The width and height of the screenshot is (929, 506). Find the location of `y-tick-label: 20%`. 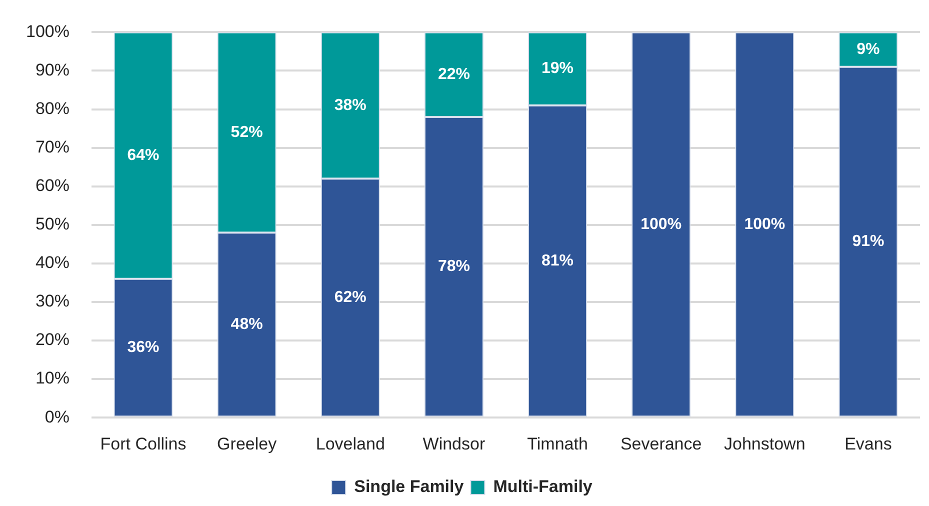

y-tick-label: 20% is located at coordinates (52, 340).